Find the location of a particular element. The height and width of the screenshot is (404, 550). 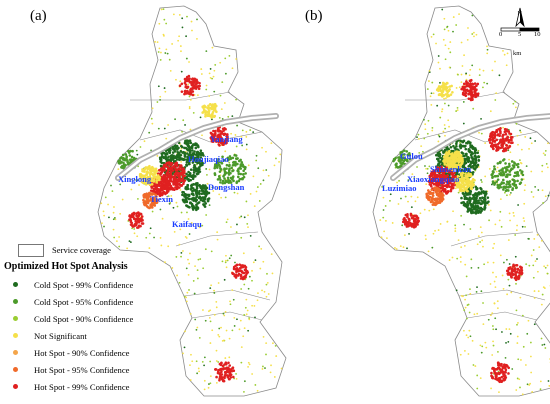

legend-item: Not Significant is located at coordinates (104, 335).